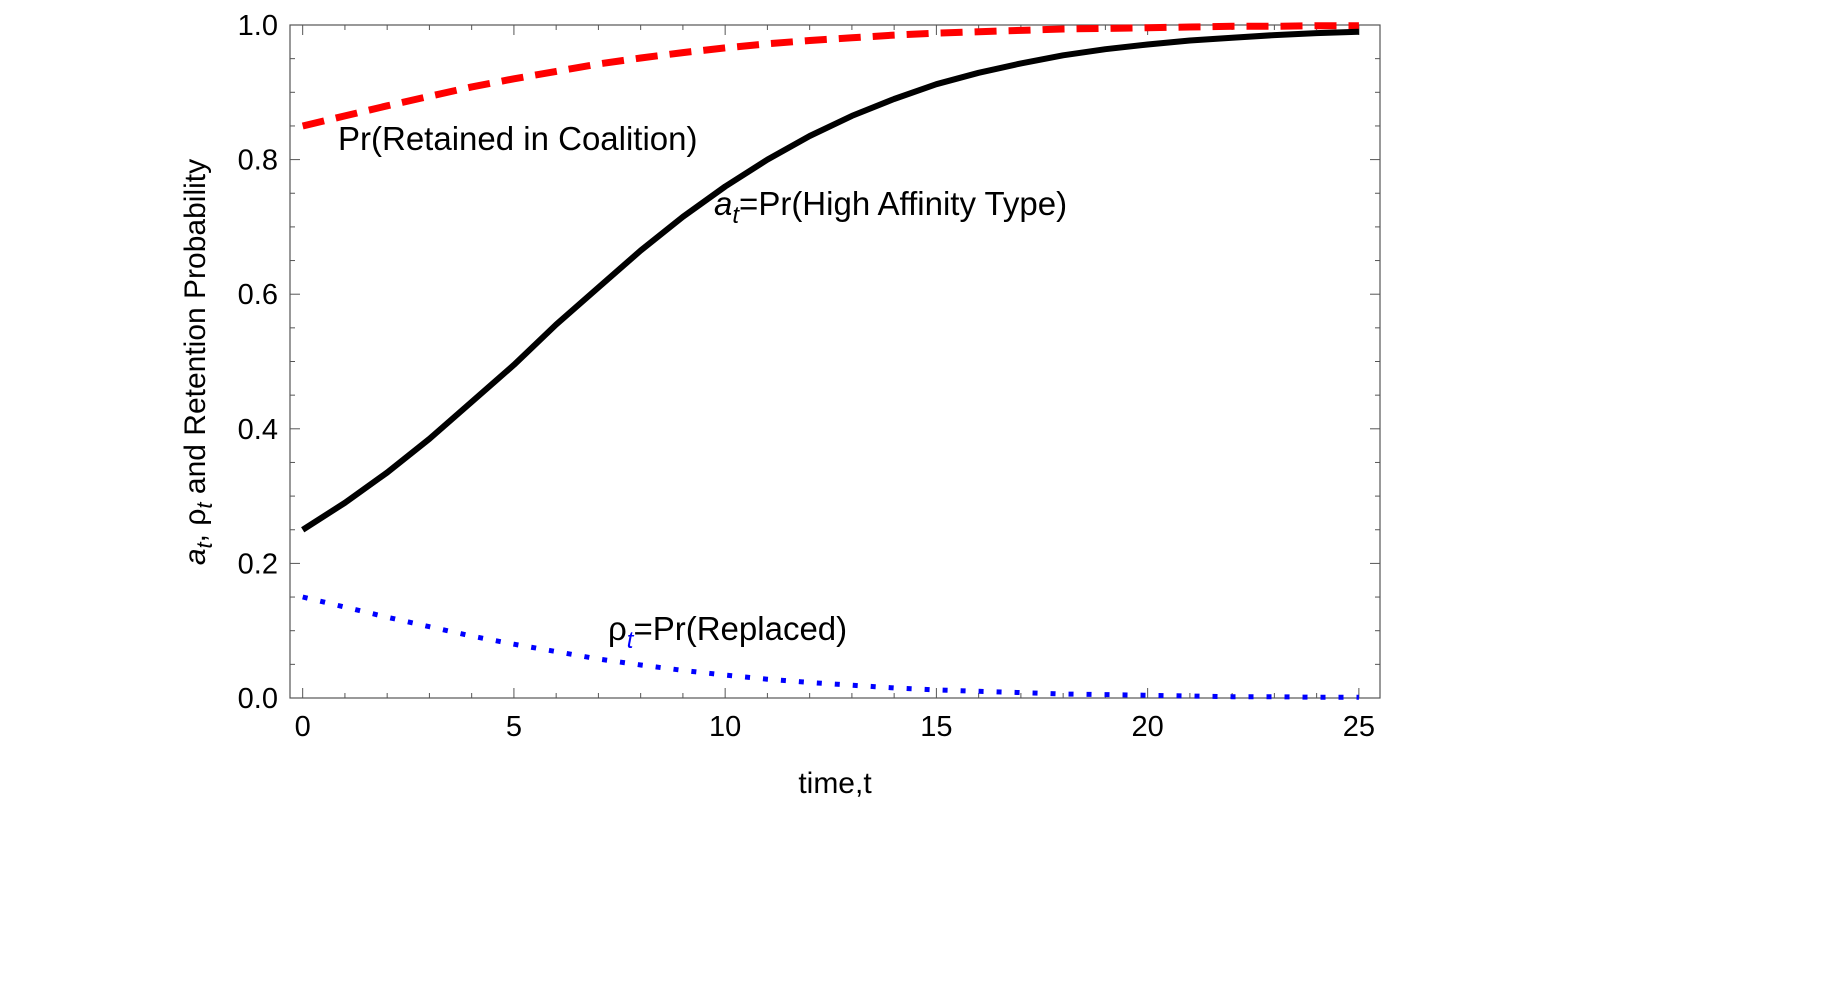 This screenshot has height=1000, width=1835. What do you see at coordinates (725, 727) in the screenshot?
I see `x-tick-label: 10` at bounding box center [725, 727].